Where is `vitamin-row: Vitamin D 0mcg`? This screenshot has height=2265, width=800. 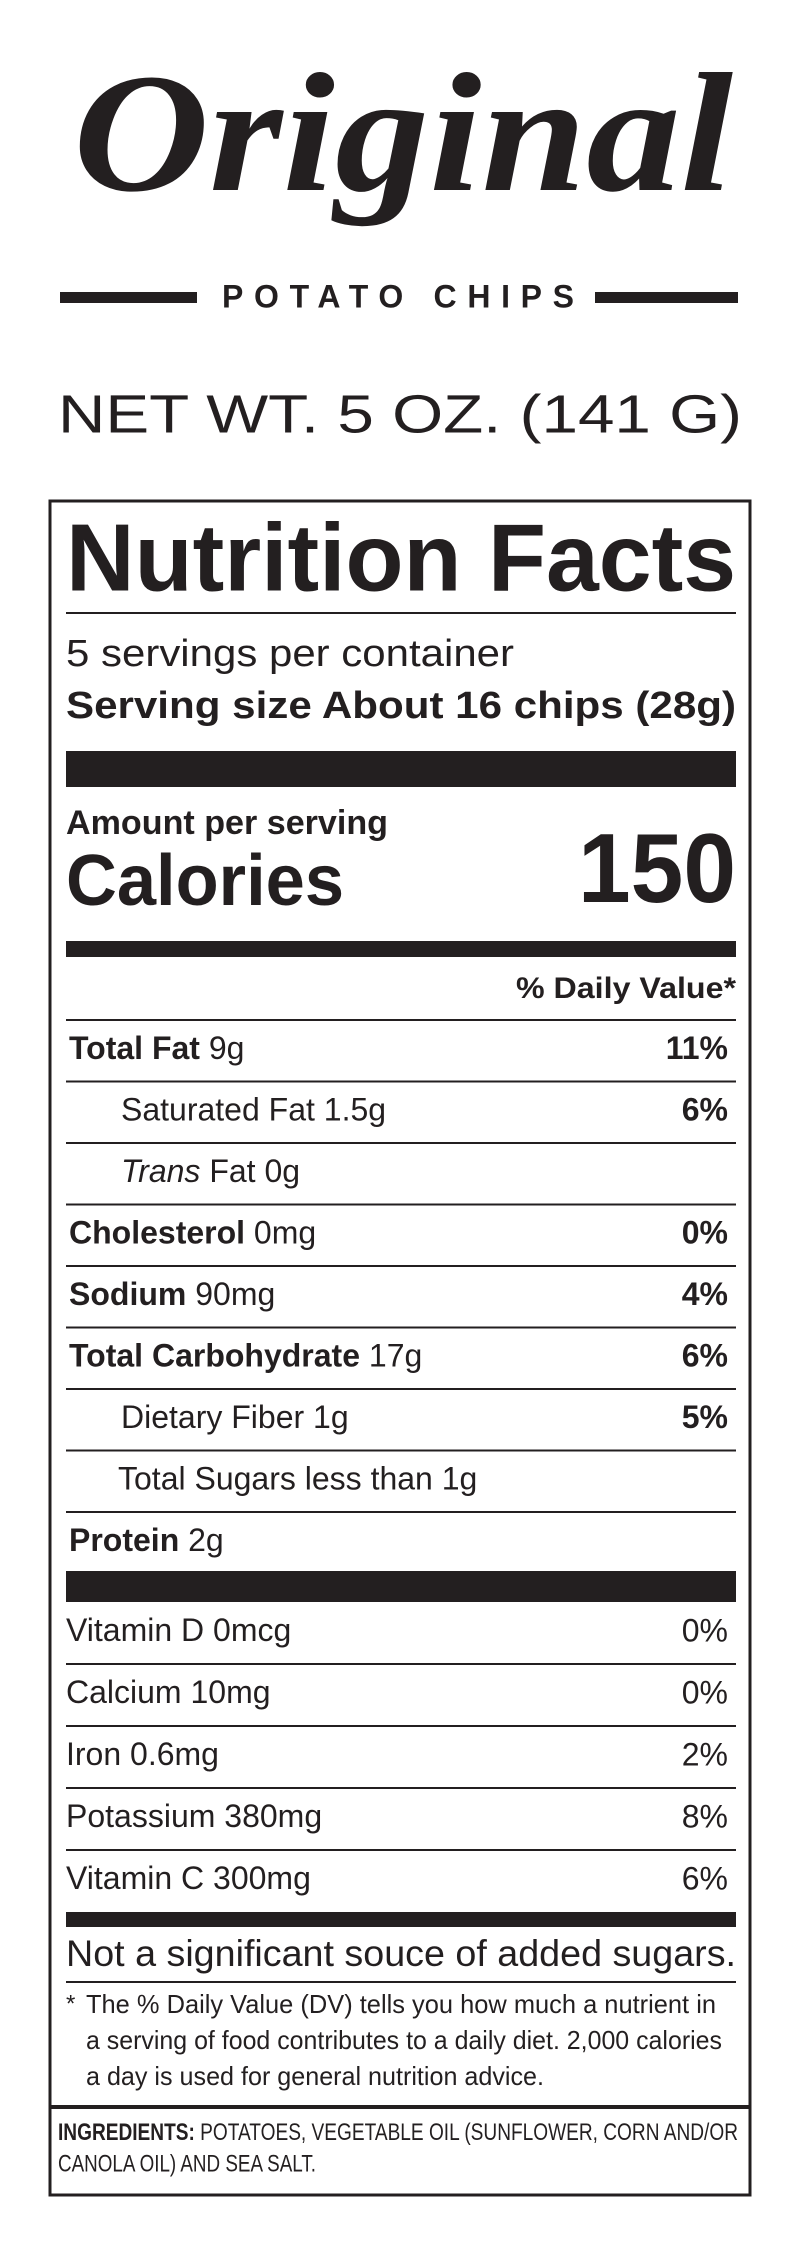 vitamin-row: Vitamin D 0mcg is located at coordinates (178, 1630).